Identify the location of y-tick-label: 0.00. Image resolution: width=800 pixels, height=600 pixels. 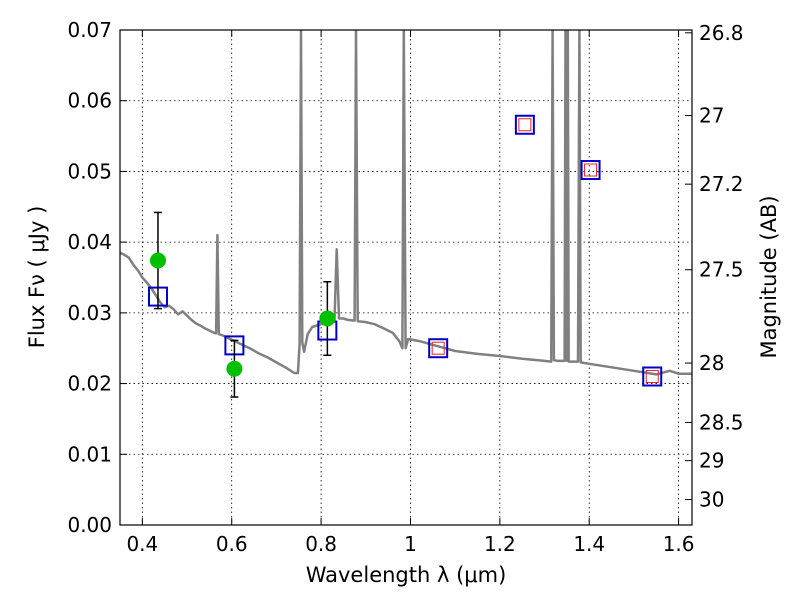
(89, 525).